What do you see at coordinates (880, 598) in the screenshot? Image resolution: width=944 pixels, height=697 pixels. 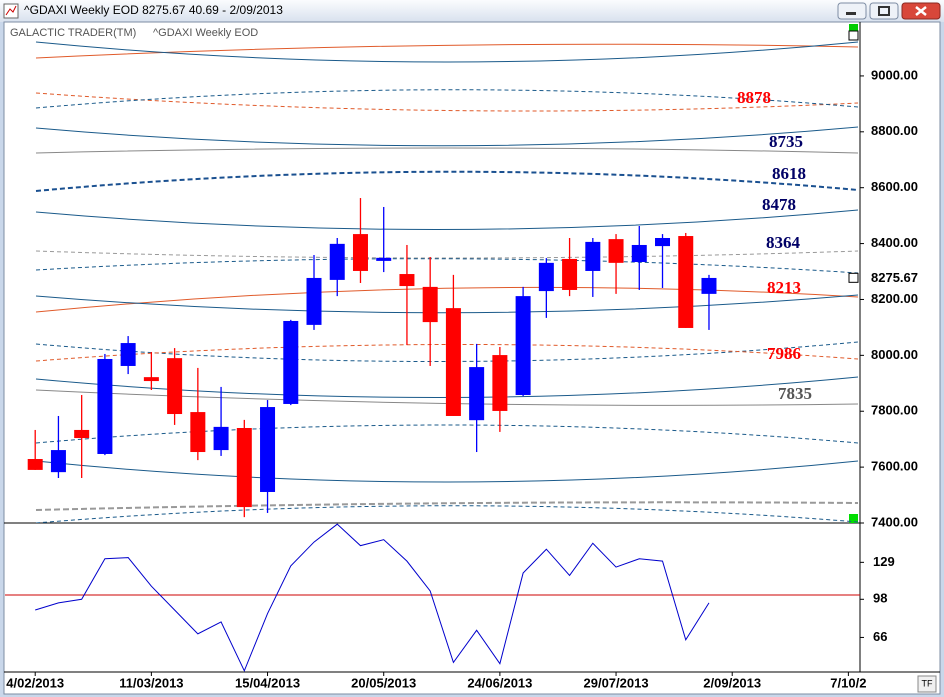 I see `y-tick-label: 98` at bounding box center [880, 598].